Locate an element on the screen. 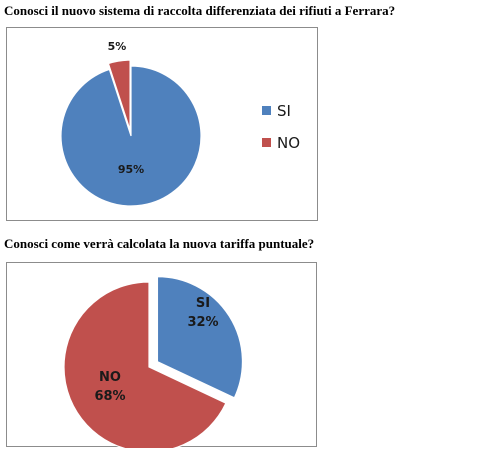 This screenshot has height=449, width=503. chart-1-legend: SI NO is located at coordinates (281, 127).